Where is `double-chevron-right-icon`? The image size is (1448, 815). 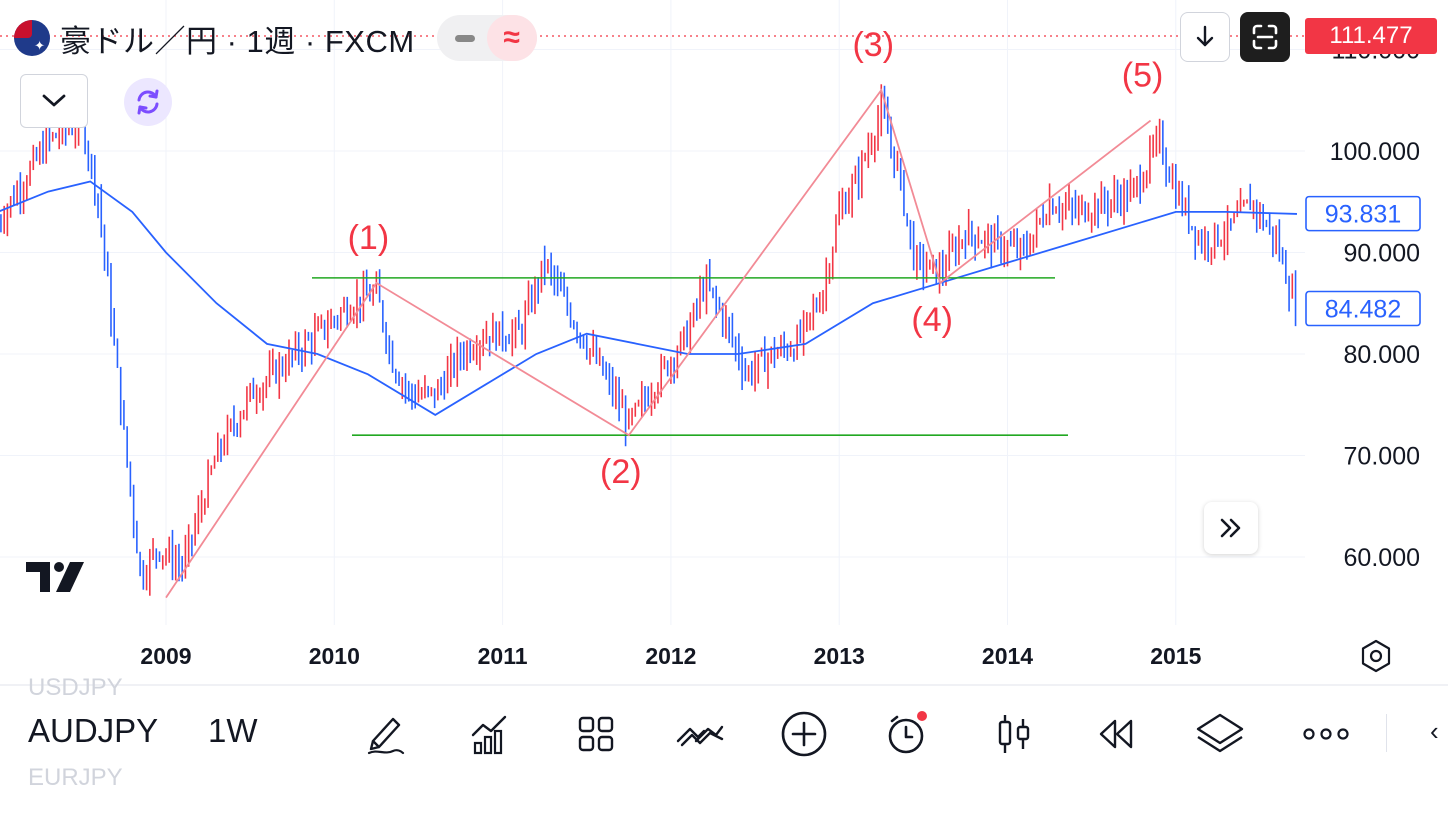 double-chevron-right-icon is located at coordinates (1230, 528).